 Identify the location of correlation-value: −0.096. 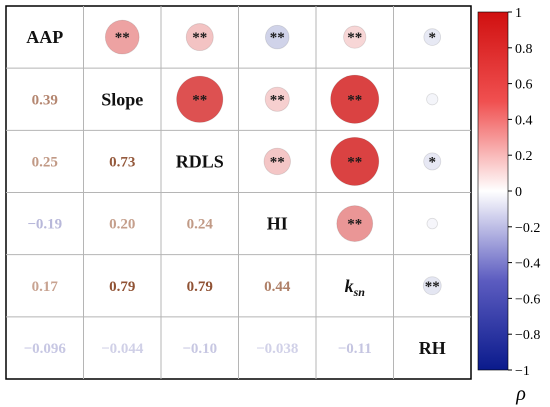
(45, 349).